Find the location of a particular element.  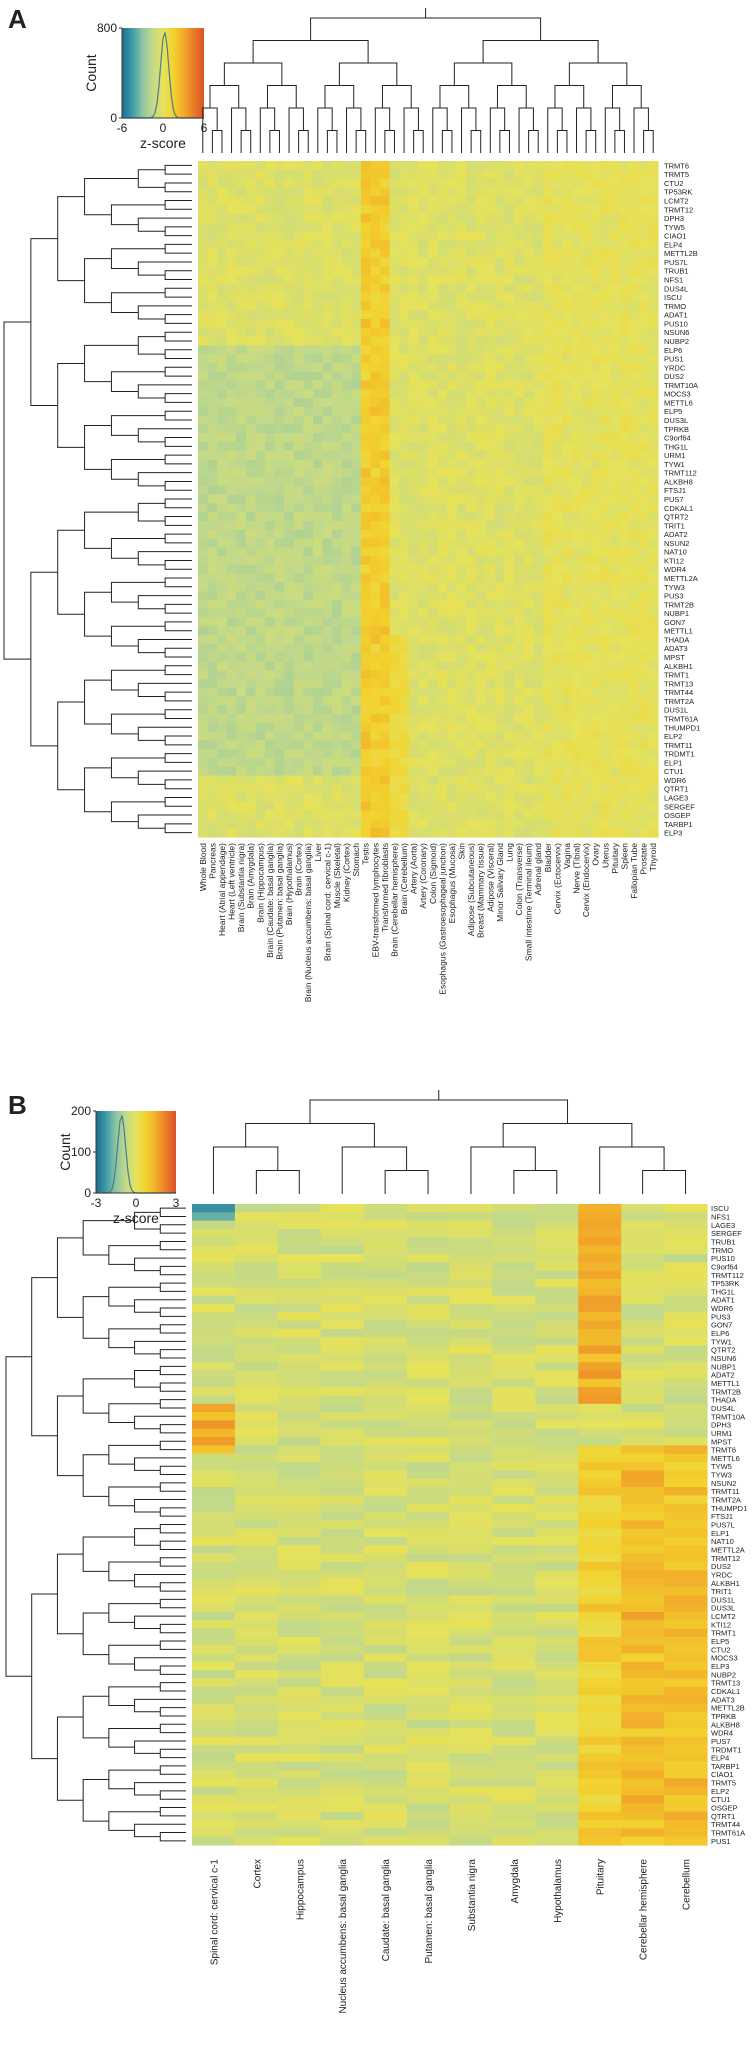

panel-b-legend-ylabel: Count is located at coordinates (65, 1151).